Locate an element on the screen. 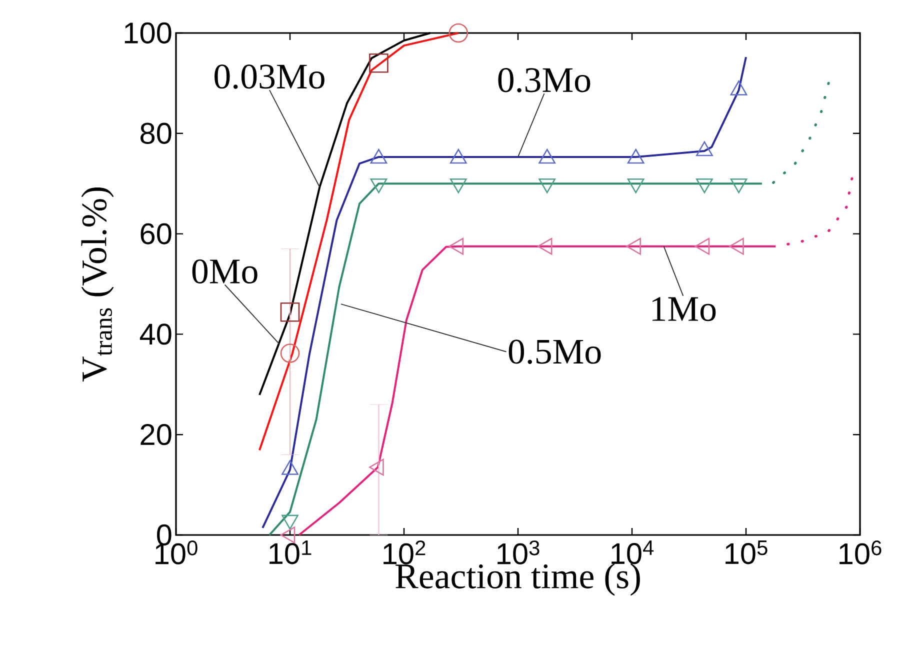  x-tick-label: 10$^{2}$ is located at coordinates (405, 552).